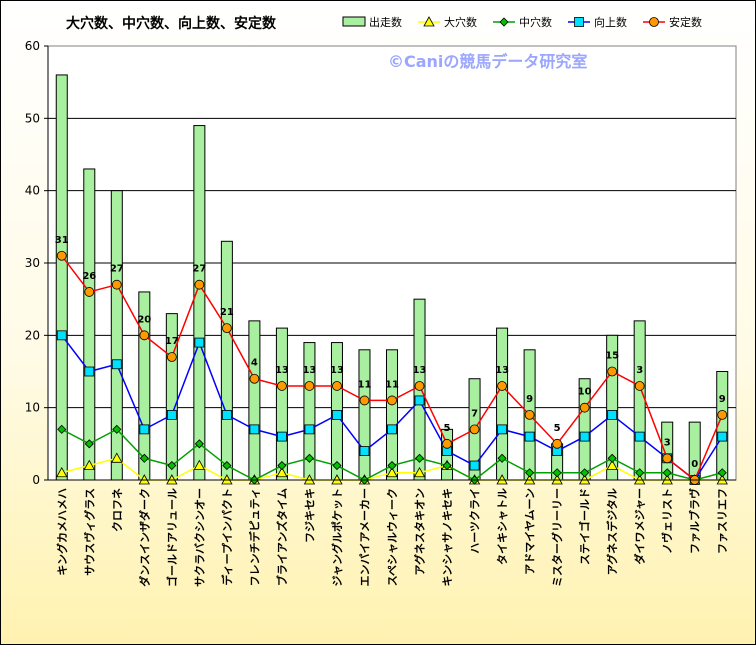  Describe the element at coordinates (227, 312) in the screenshot. I see `data-label: 21` at that location.